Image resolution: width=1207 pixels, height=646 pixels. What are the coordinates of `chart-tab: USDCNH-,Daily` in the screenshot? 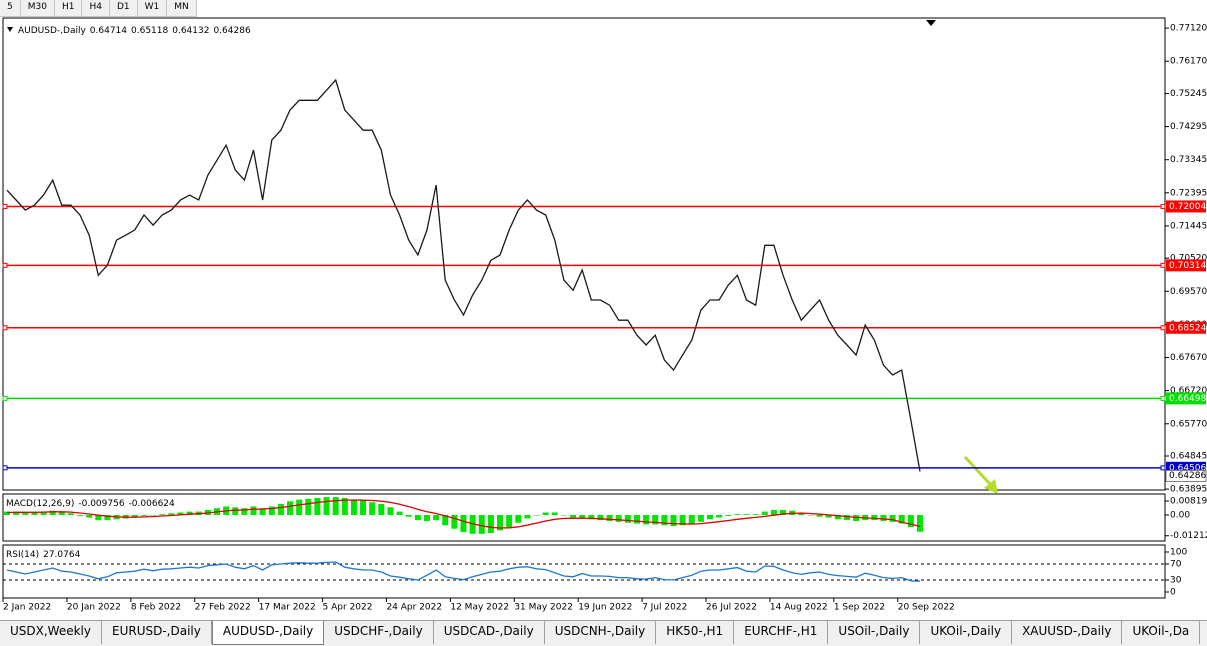 It's located at (601, 632).